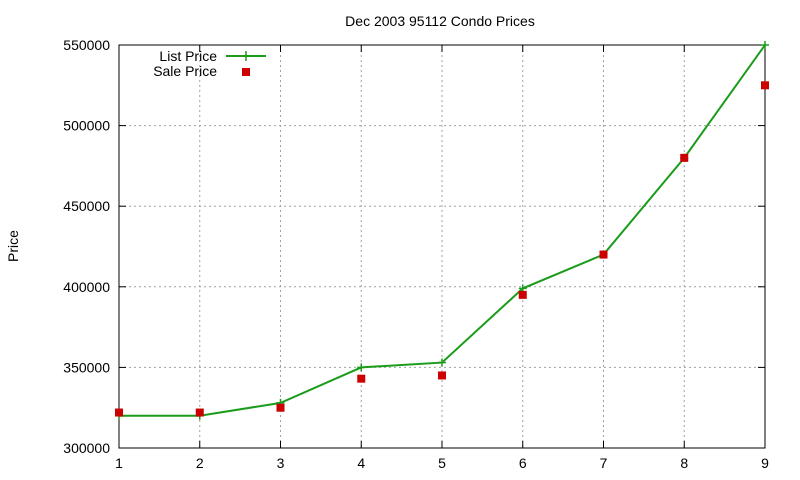  I want to click on legend-label-list-price: List Price, so click(188, 56).